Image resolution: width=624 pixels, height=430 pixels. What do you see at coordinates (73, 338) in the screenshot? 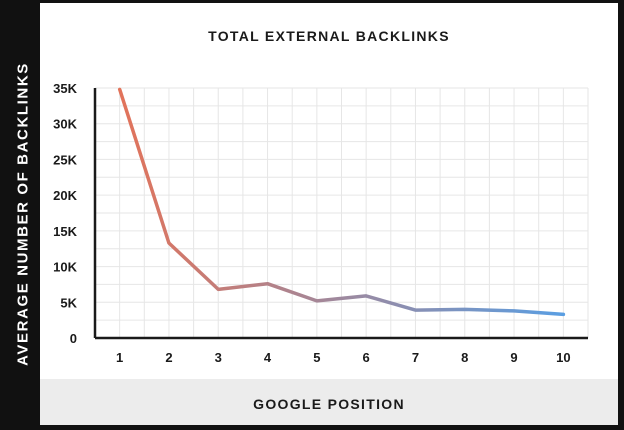
I see `y-tick-label: 0` at bounding box center [73, 338].